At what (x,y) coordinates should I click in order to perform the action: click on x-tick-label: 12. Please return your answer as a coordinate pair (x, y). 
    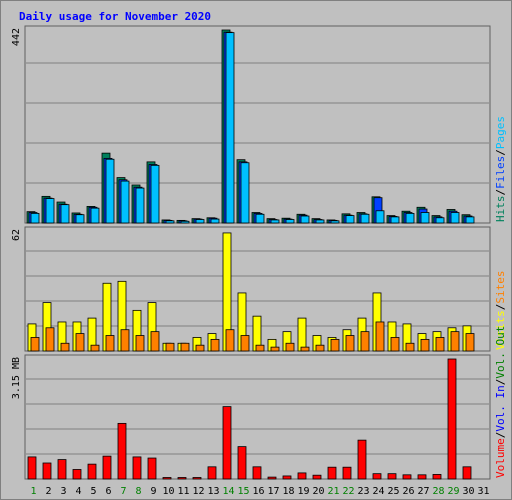
    Looking at the image, I should click on (198, 491).